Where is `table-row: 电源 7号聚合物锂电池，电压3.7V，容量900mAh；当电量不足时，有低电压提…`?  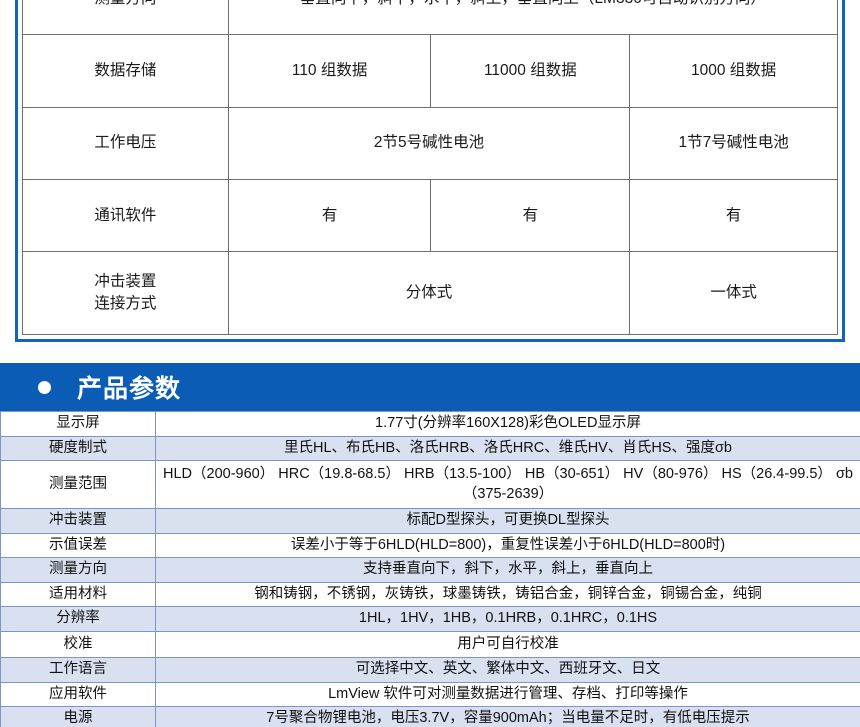 table-row: 电源 7号聚合物锂电池，电压3.7V，容量900mAh；当电量不足时，有低电压提… is located at coordinates (430, 716).